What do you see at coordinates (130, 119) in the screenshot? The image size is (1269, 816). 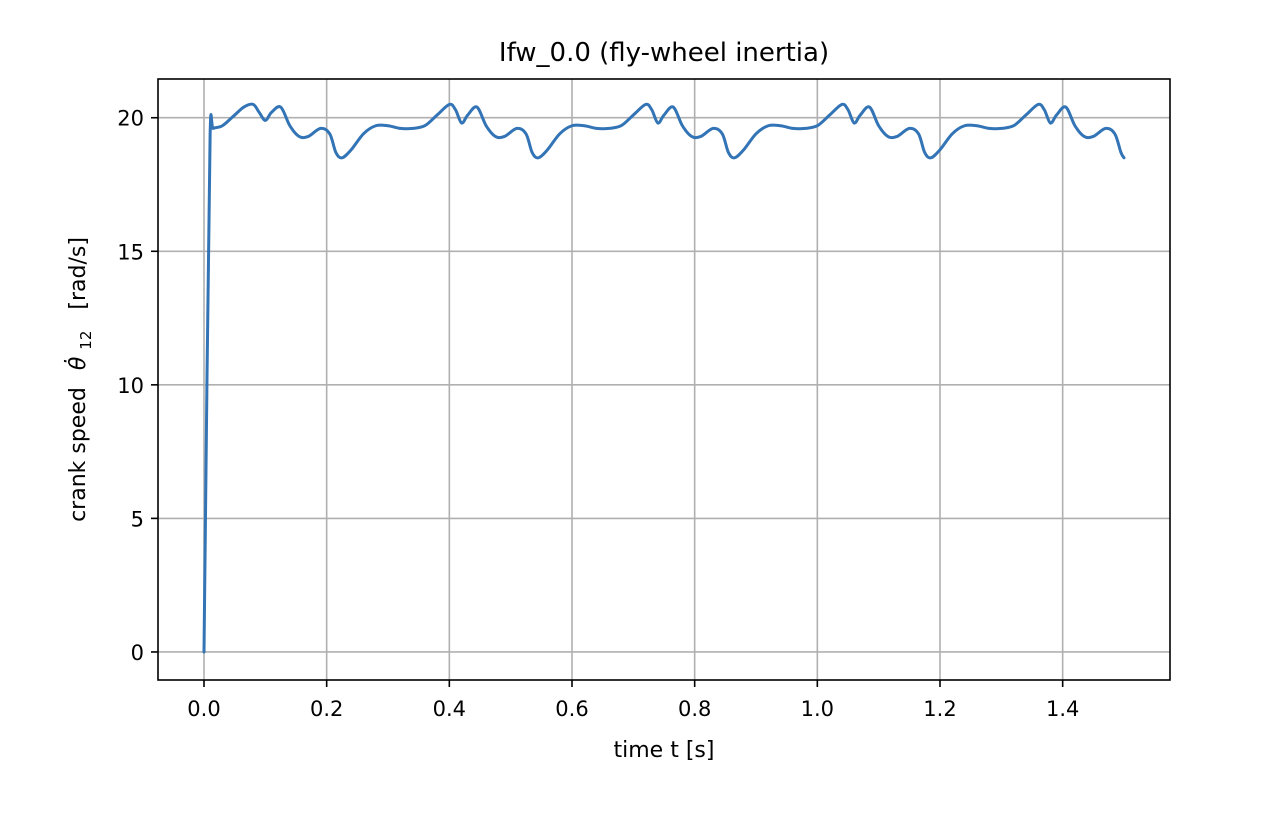 I see `y-tick-label: 20` at bounding box center [130, 119].